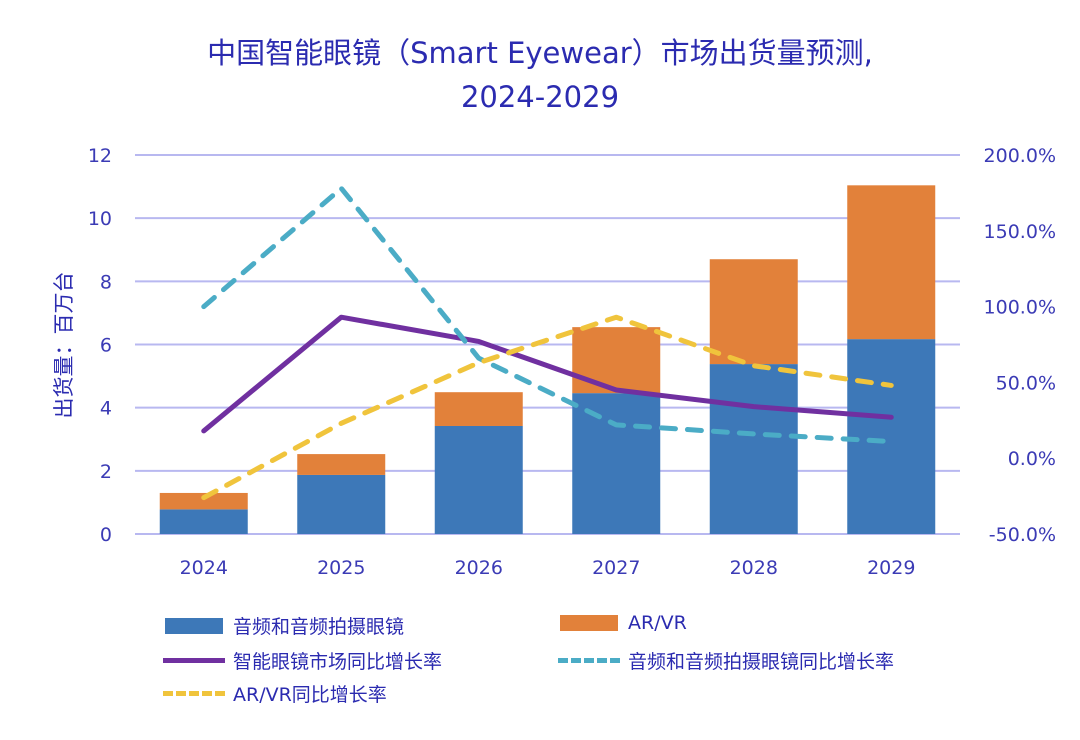  Describe the element at coordinates (310, 695) in the screenshot. I see `legend-label: AR/VR同比增长率` at that location.